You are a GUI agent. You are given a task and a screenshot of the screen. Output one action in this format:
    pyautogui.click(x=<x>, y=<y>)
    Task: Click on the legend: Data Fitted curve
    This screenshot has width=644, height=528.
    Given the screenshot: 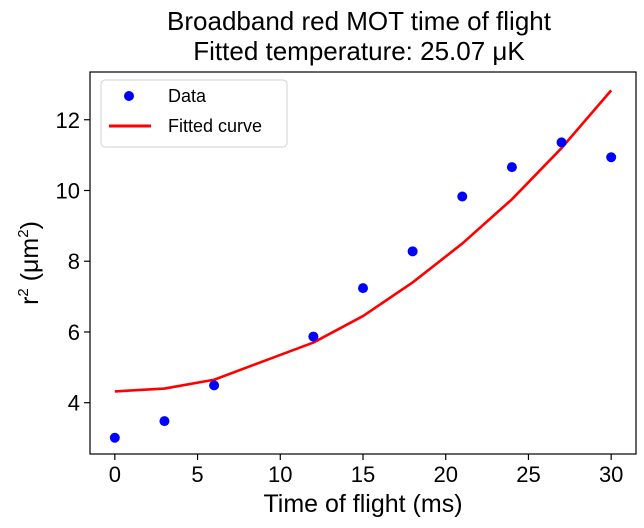 What is the action you would take?
    pyautogui.click(x=194, y=113)
    